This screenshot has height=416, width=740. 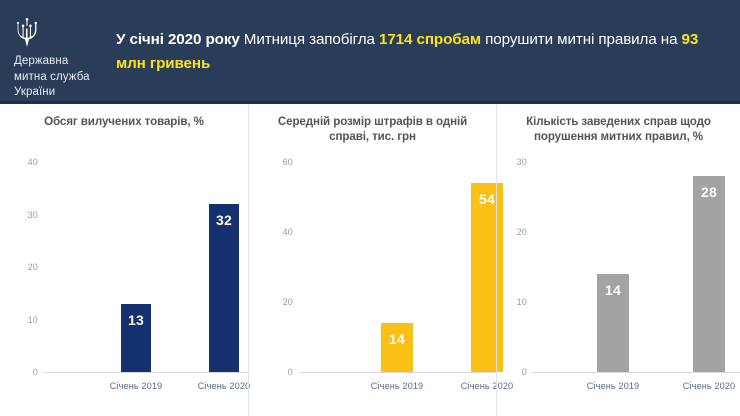 I want to click on headline-segment-2: Митниця запобігла, so click(x=309, y=39).